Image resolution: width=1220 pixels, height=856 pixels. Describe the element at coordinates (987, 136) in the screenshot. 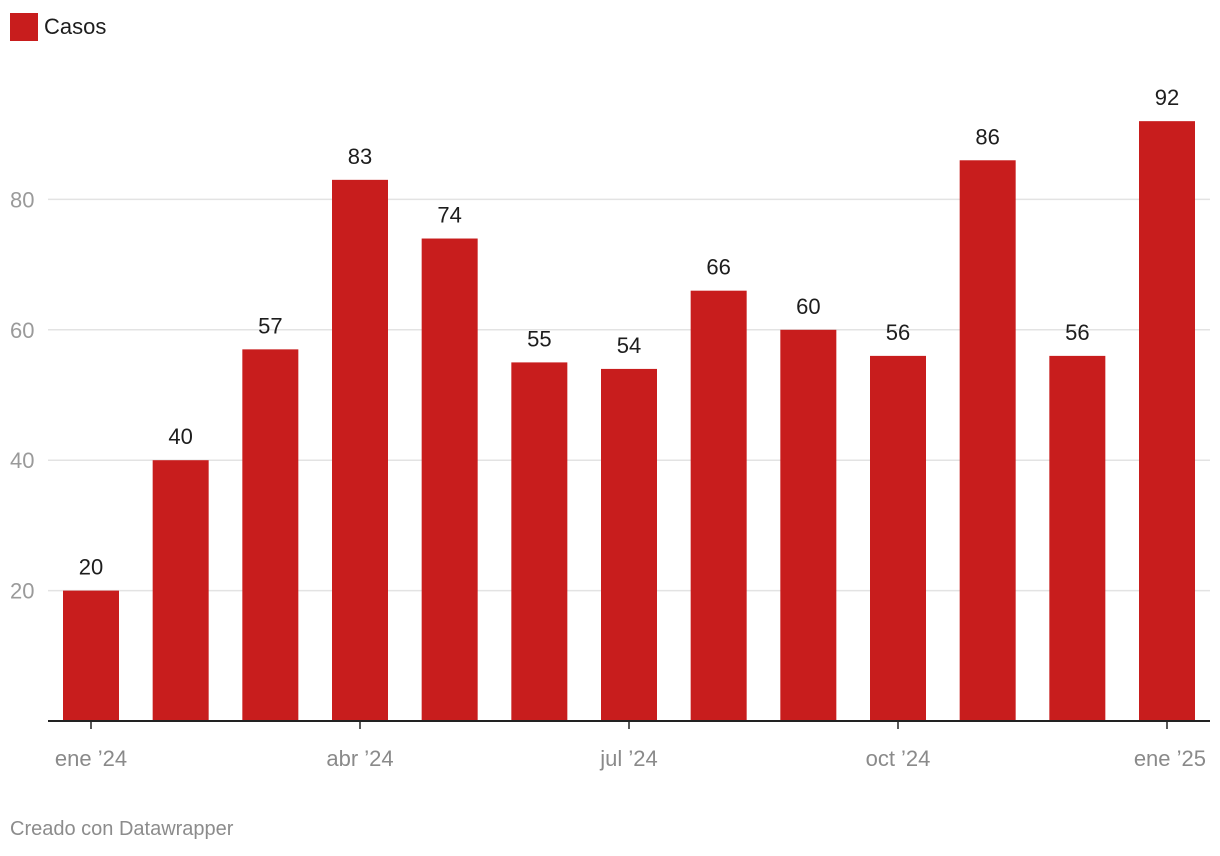

I see `data-label: 86` at that location.